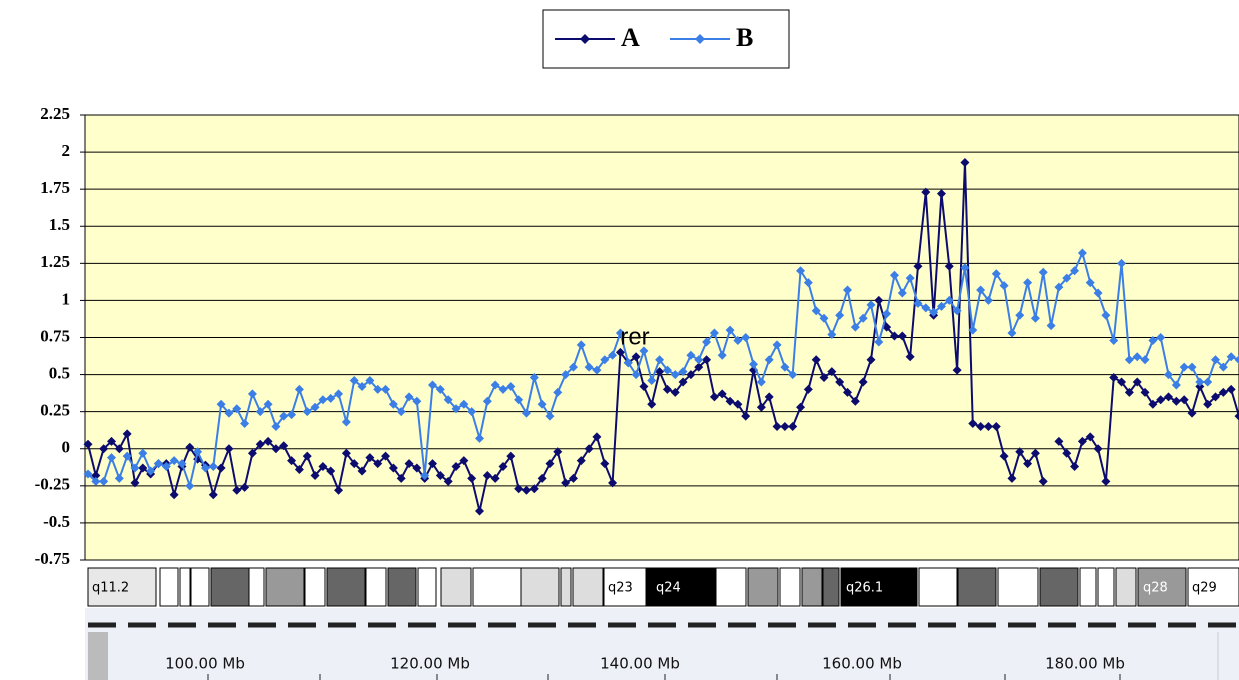 The height and width of the screenshot is (680, 1239). I want to click on band-label: q28, so click(1155, 588).